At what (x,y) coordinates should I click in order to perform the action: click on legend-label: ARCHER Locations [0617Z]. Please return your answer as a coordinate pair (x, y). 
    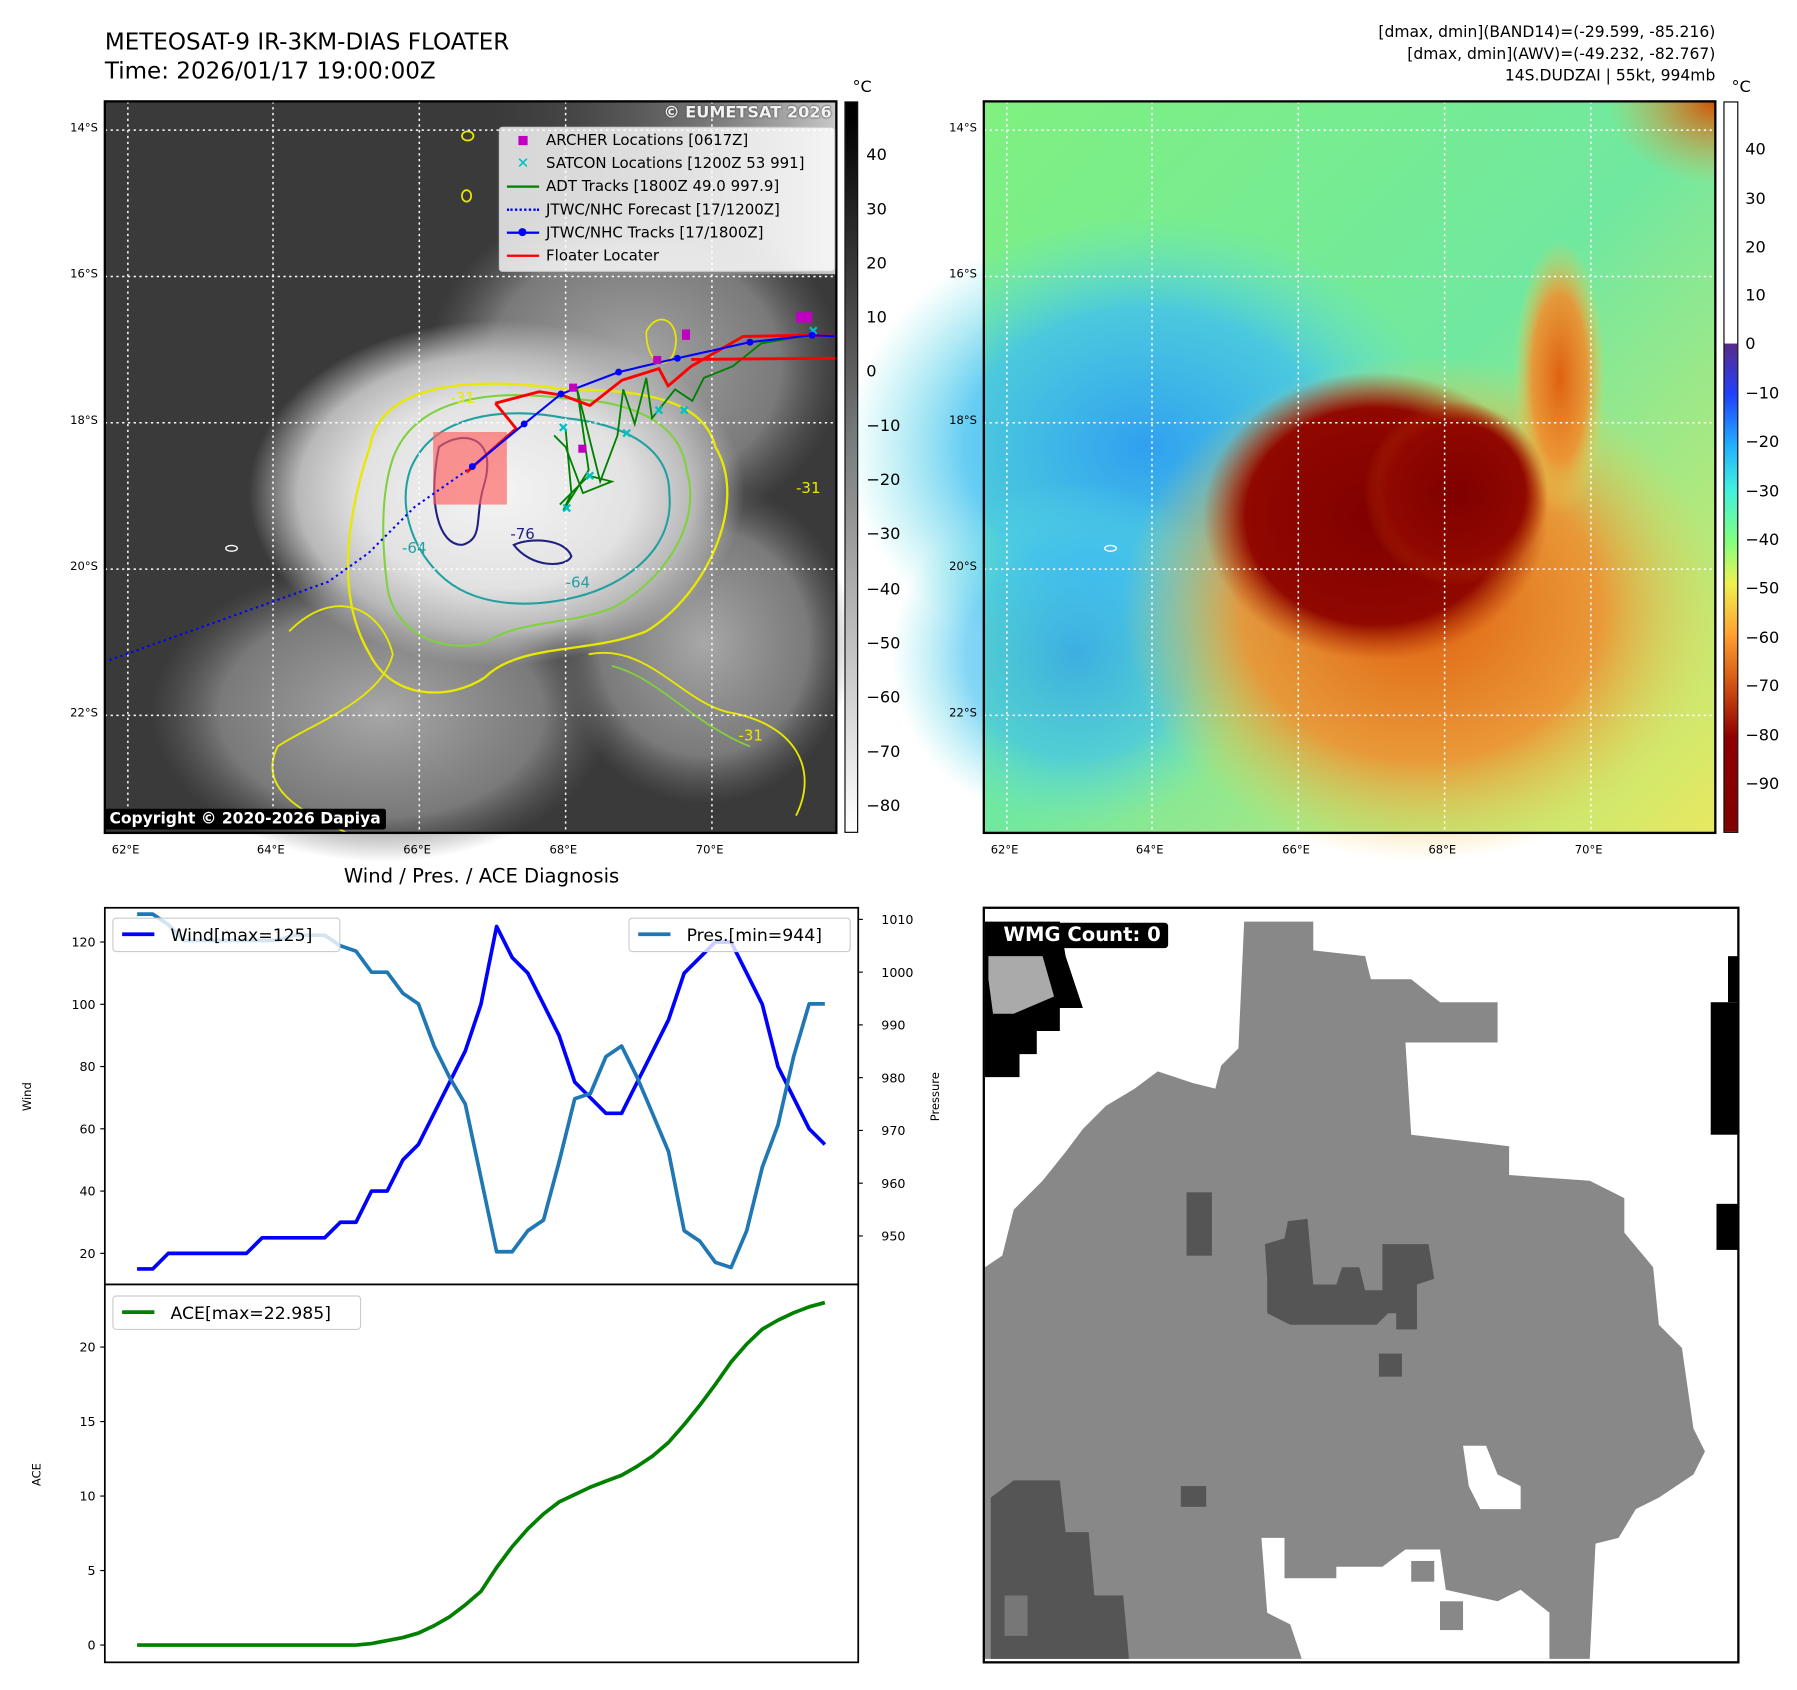
    Looking at the image, I should click on (647, 140).